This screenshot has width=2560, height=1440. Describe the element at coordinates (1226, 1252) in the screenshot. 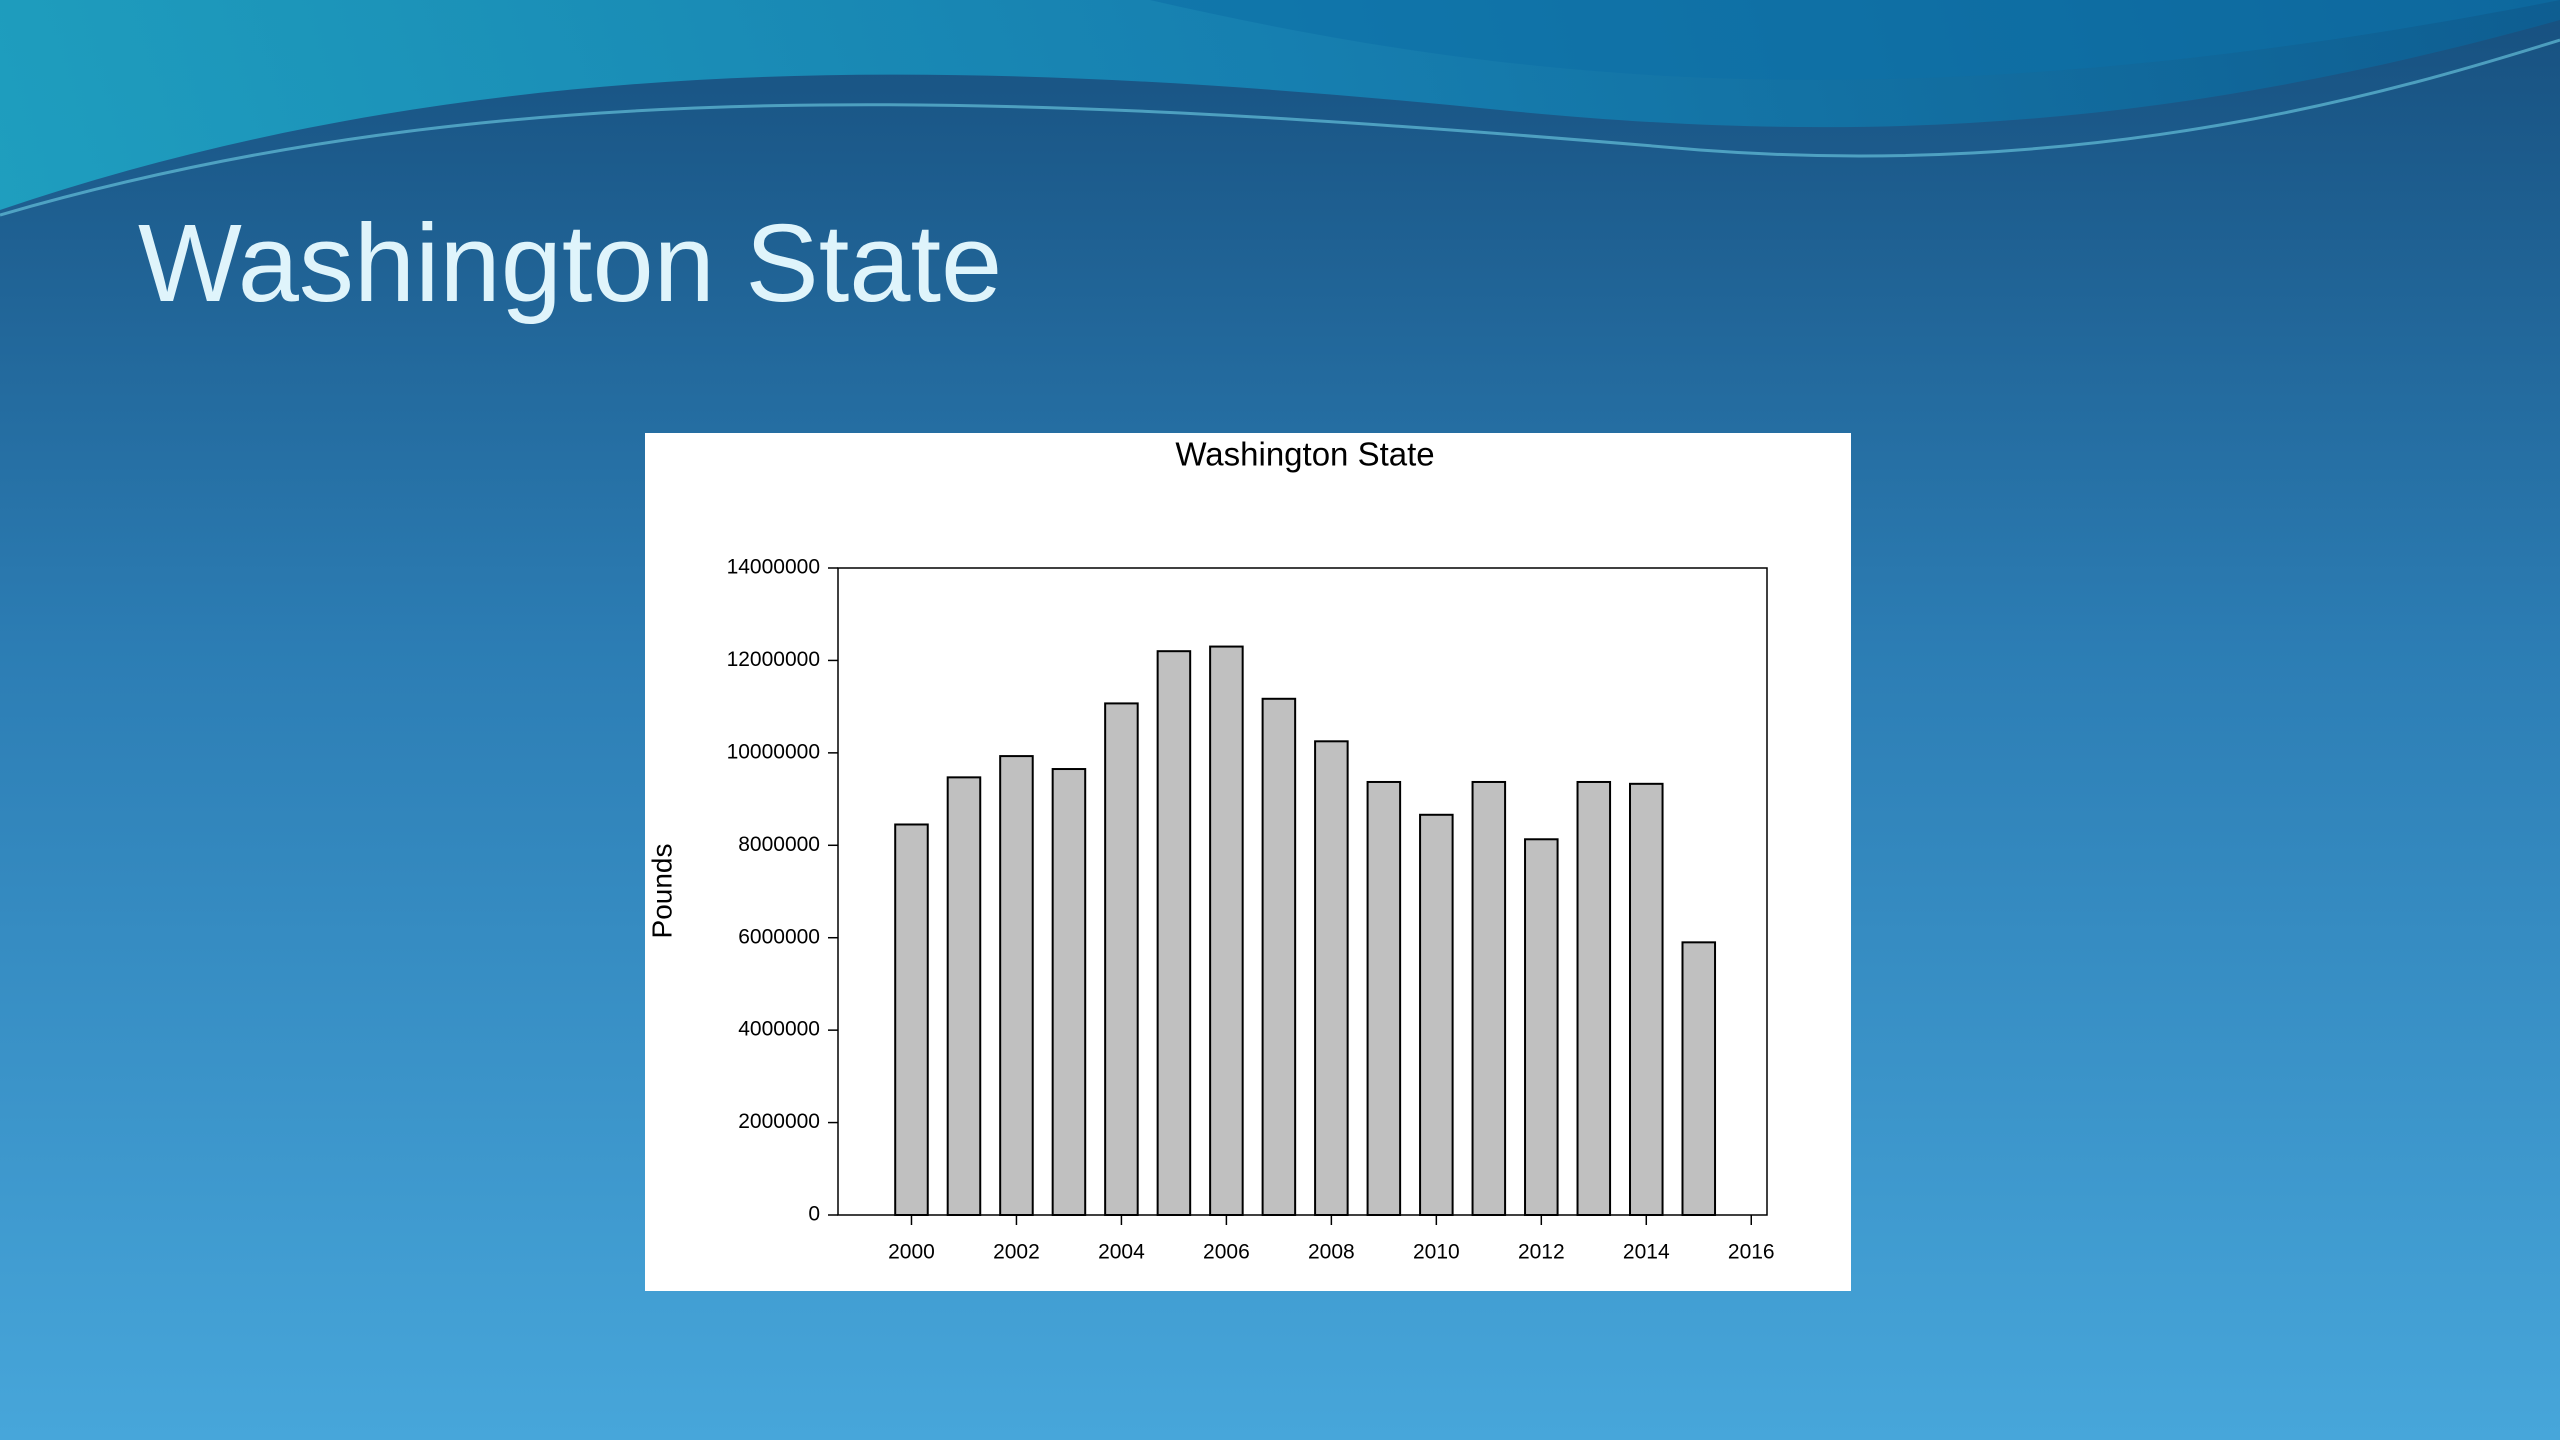

I see `x-tick-label: 2006` at that location.